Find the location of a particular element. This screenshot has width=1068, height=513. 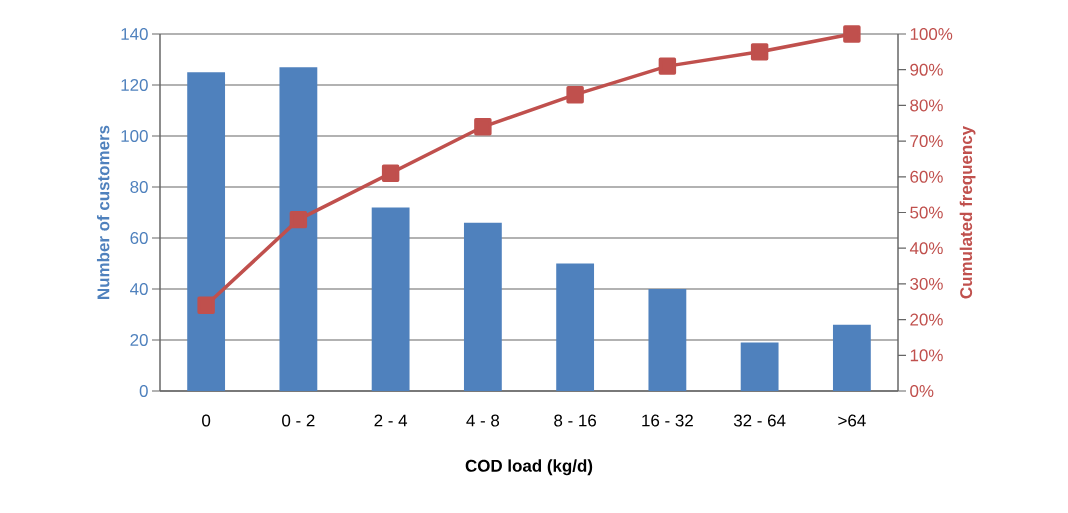

y-tick-label: 60 is located at coordinates (139, 238).